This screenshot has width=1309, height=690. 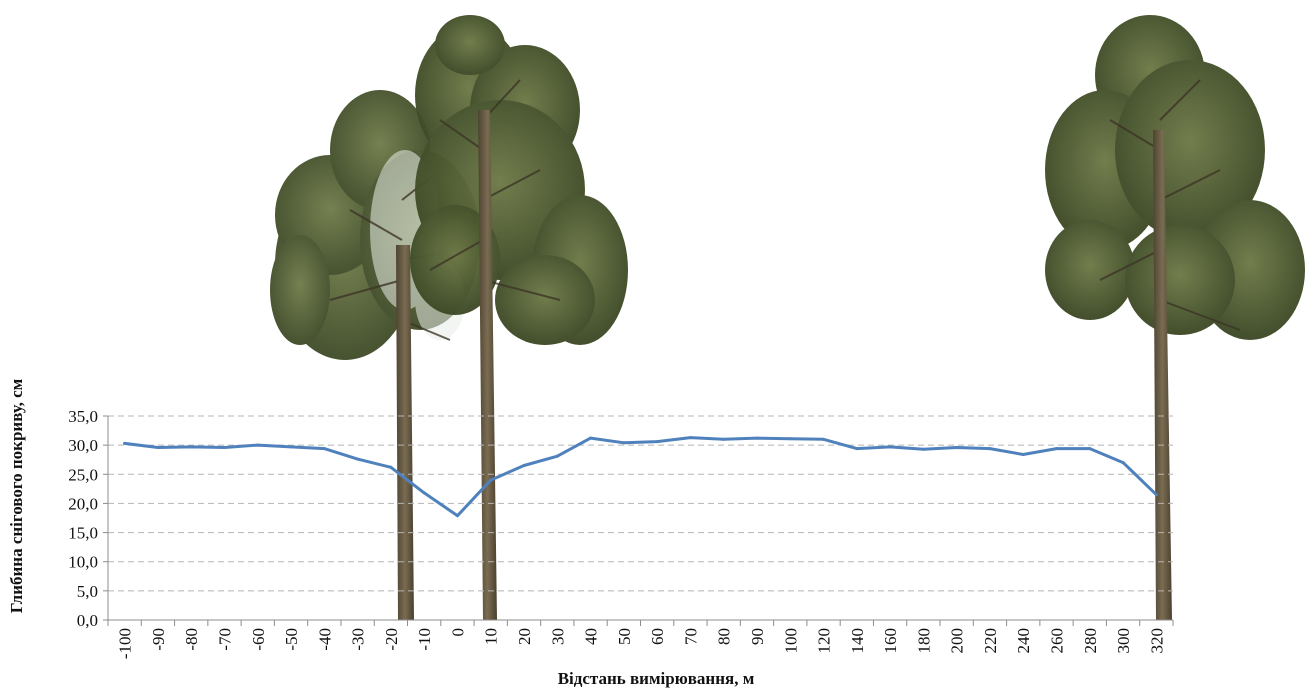 What do you see at coordinates (424, 639) in the screenshot?
I see `x-tick-label: -10` at bounding box center [424, 639].